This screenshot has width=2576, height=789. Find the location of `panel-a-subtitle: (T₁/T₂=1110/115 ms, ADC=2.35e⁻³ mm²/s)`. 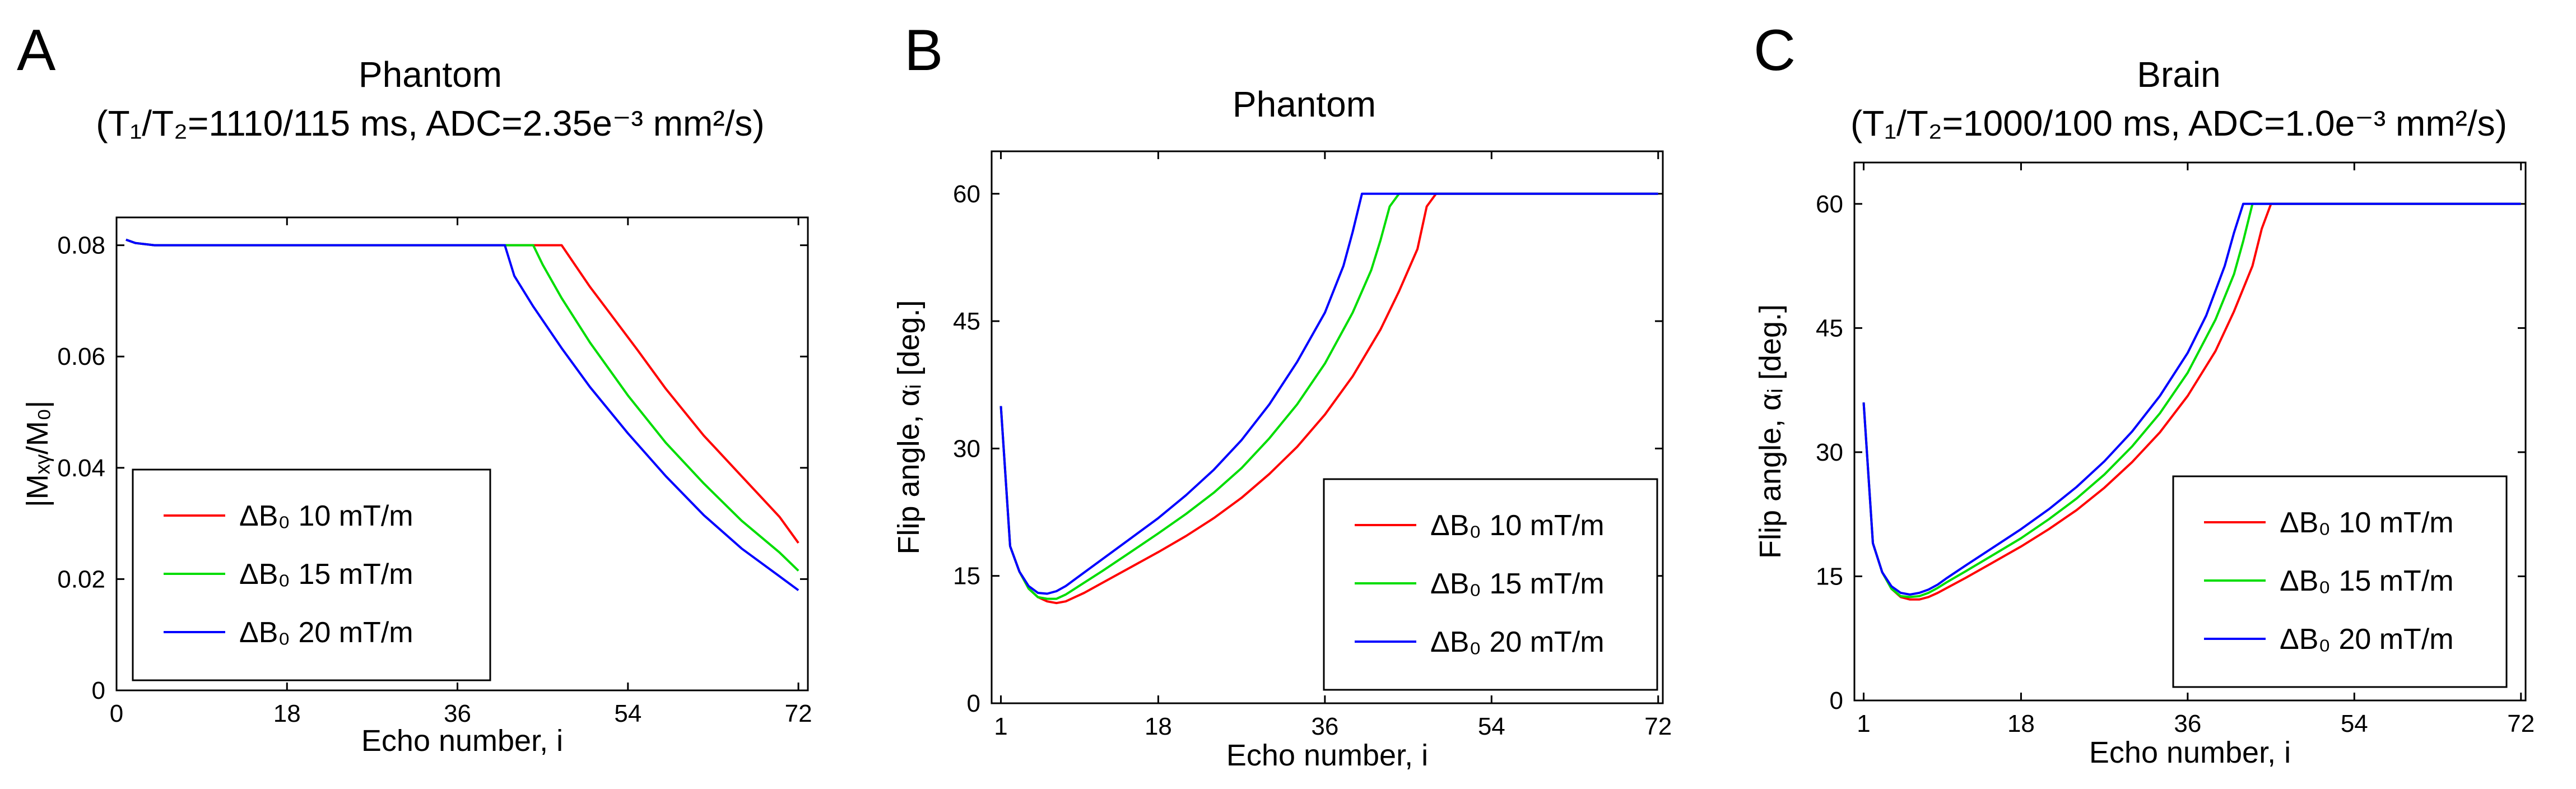

panel-a-subtitle: (T₁/T₂=1110/115 ms, ADC=2.35e⁻³ mm²/s) is located at coordinates (430, 123).